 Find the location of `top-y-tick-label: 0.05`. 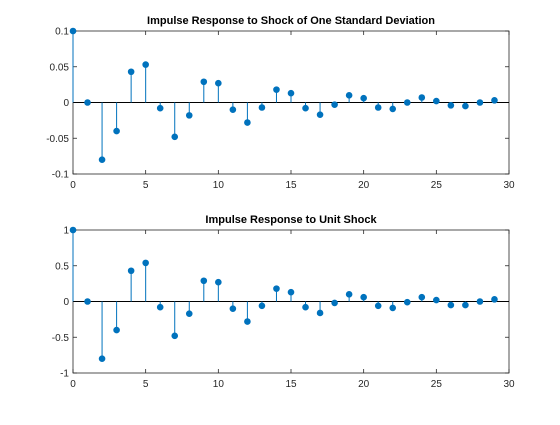

top-y-tick-label: 0.05 is located at coordinates (60, 67).